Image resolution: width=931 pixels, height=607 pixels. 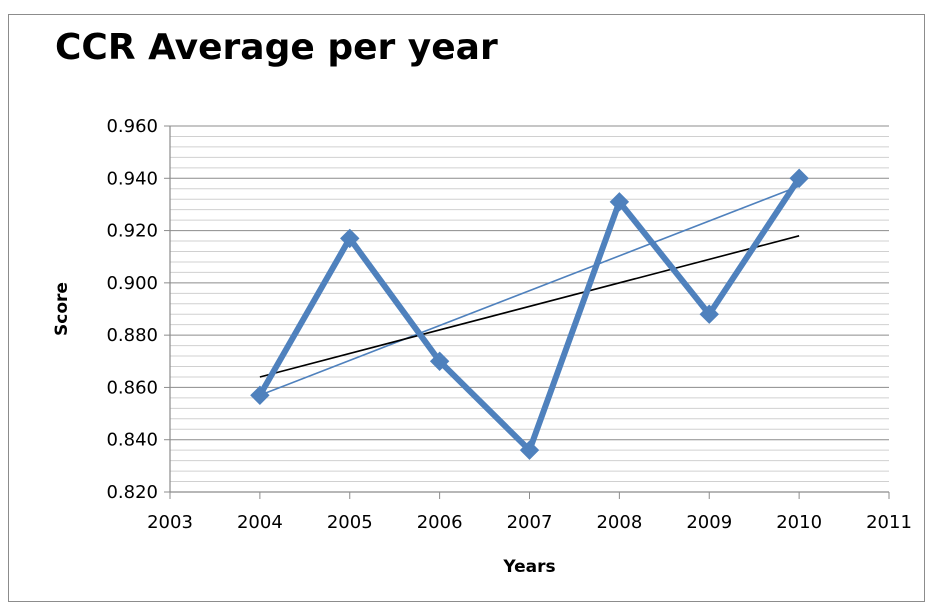 What do you see at coordinates (132, 492) in the screenshot?
I see `y-tick-label: 0.820` at bounding box center [132, 492].